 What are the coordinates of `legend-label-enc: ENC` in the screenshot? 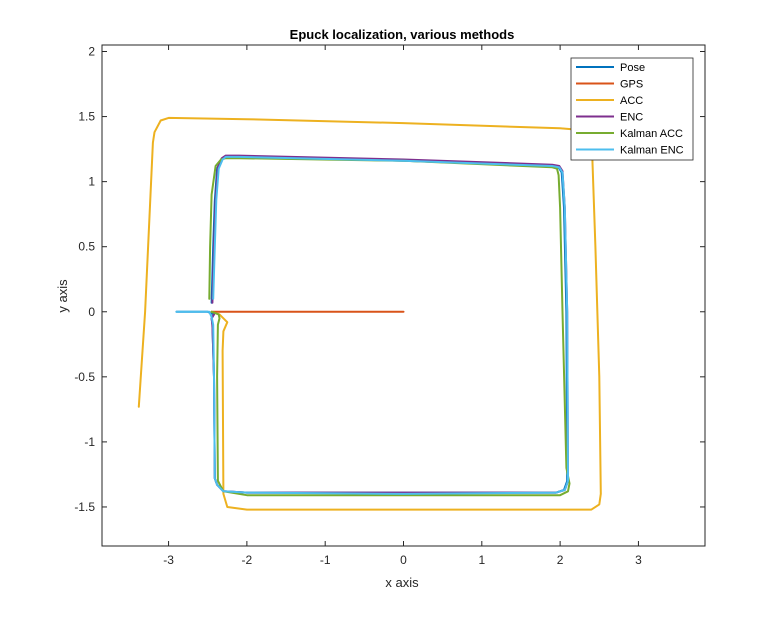 It's located at (631, 118).